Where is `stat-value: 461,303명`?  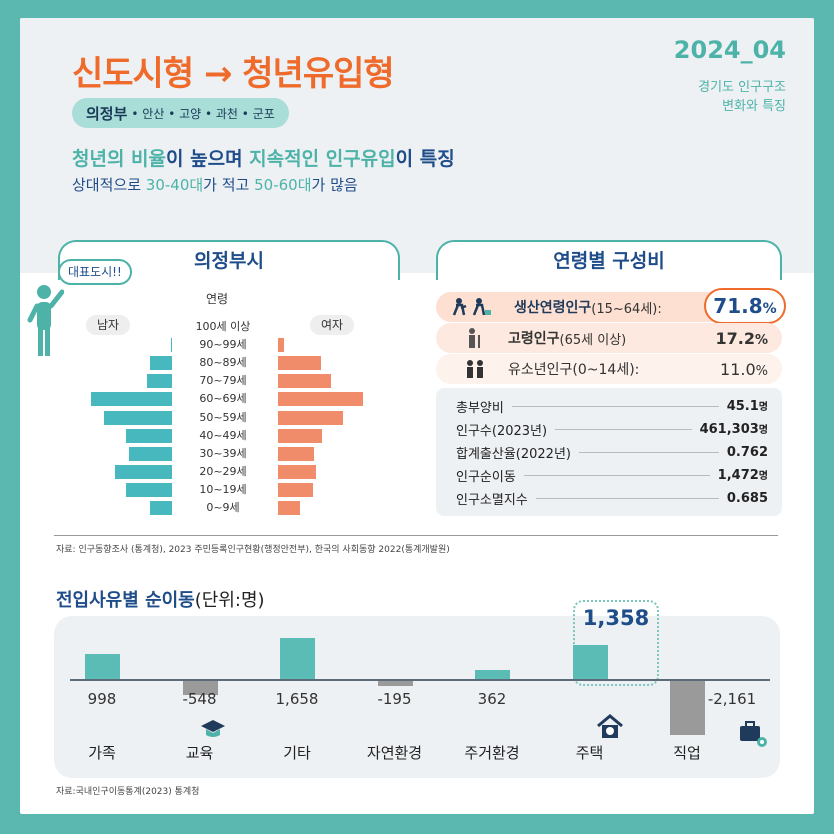
stat-value: 461,303명 is located at coordinates (734, 429).